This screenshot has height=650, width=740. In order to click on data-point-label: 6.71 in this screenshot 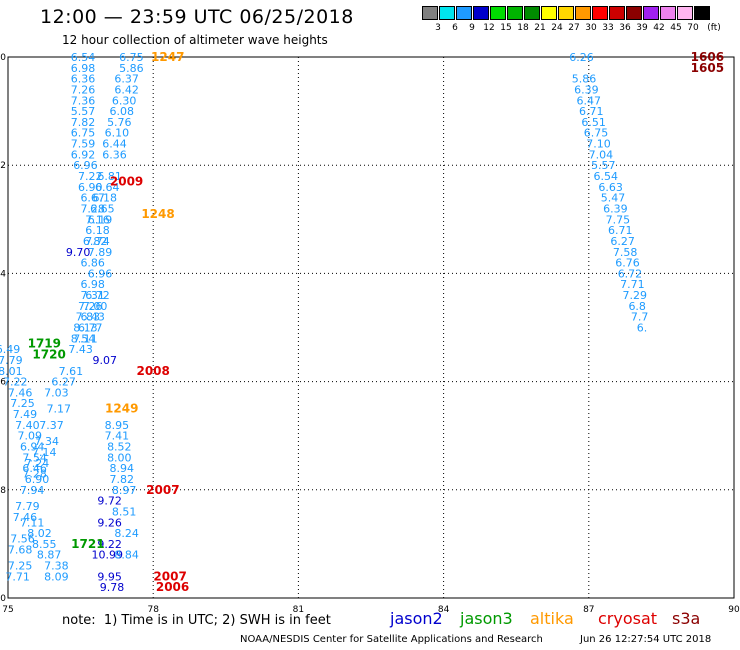, I will do `click(591, 111)`.